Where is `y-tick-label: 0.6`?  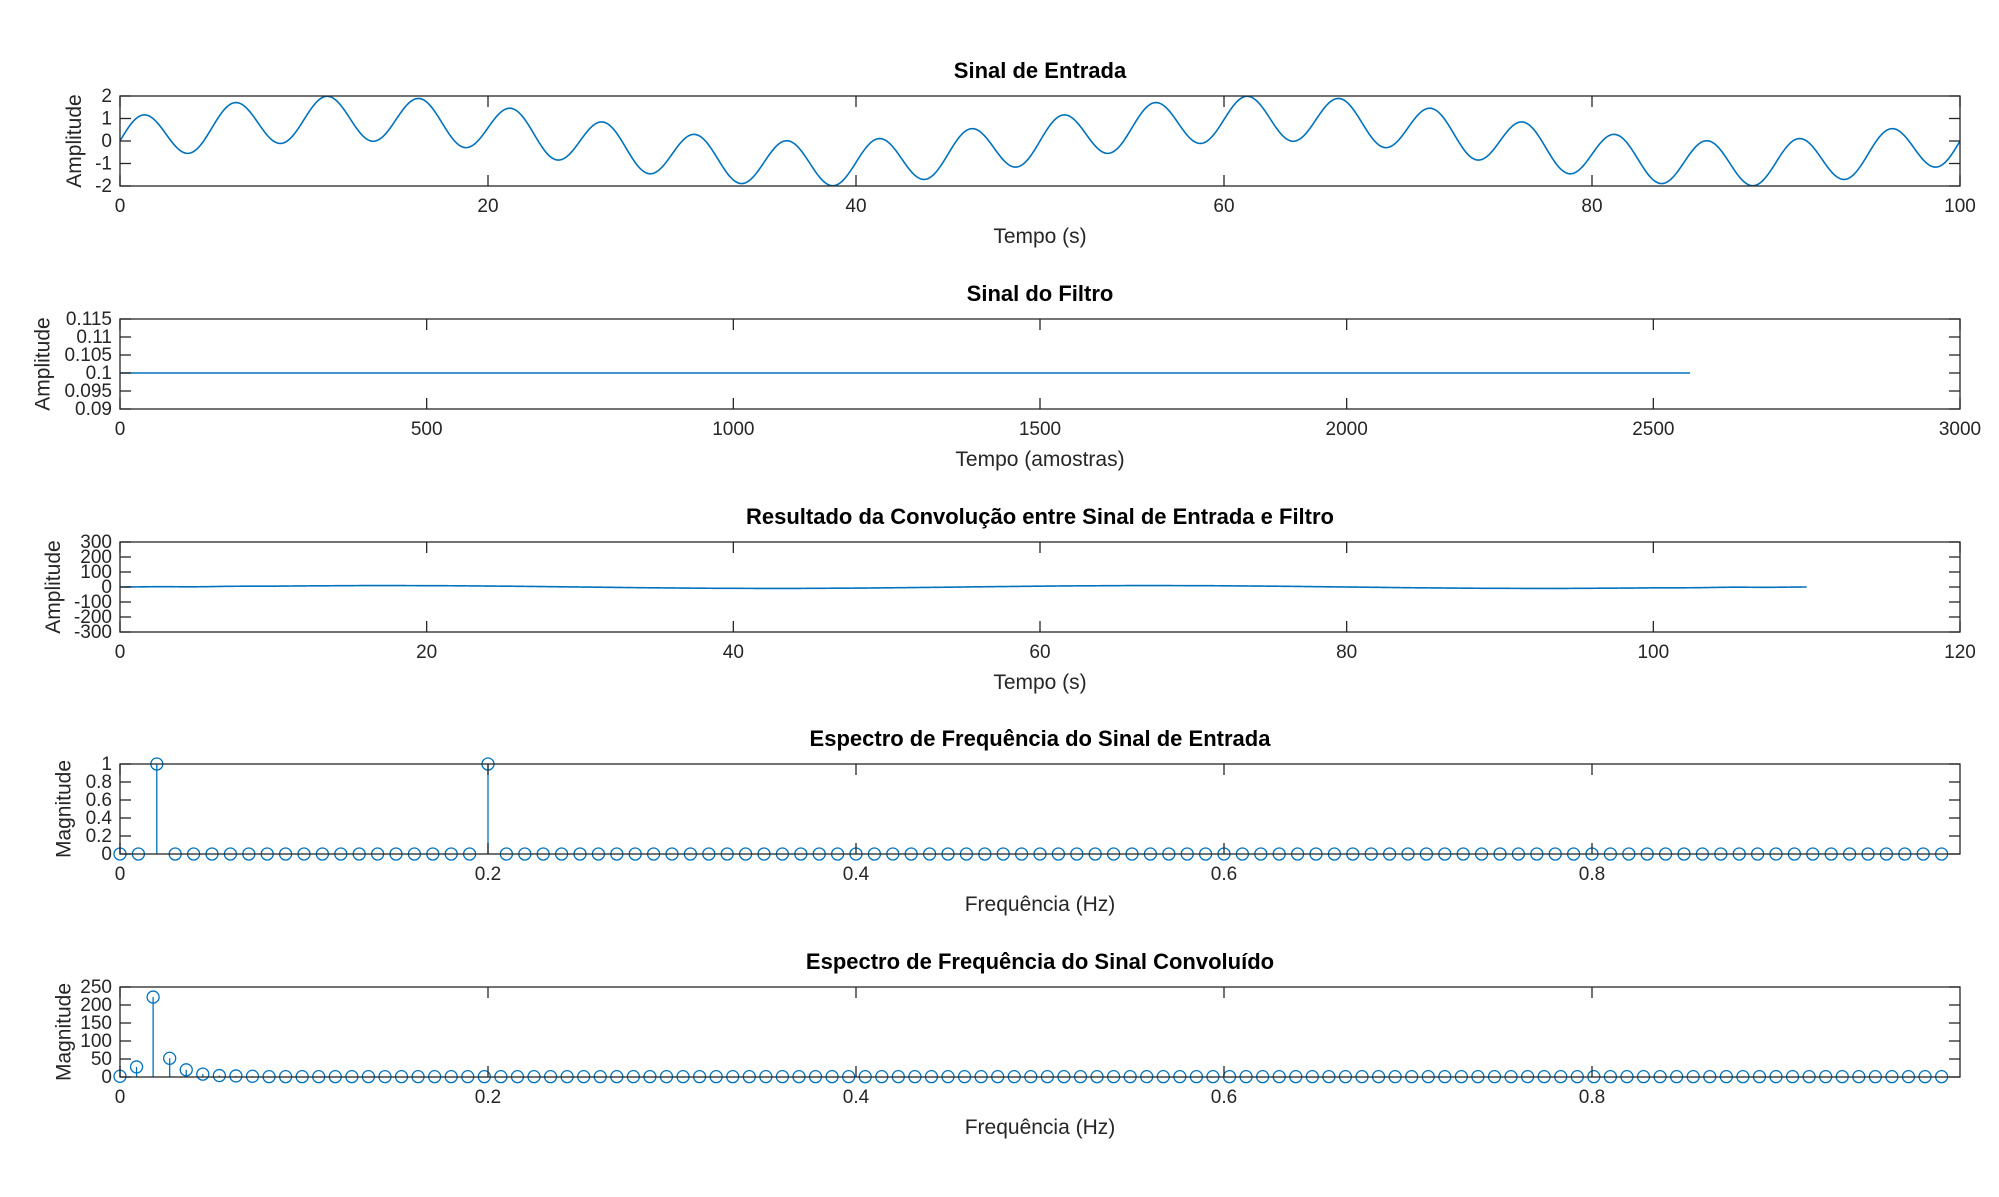
y-tick-label: 0.6 is located at coordinates (99, 800).